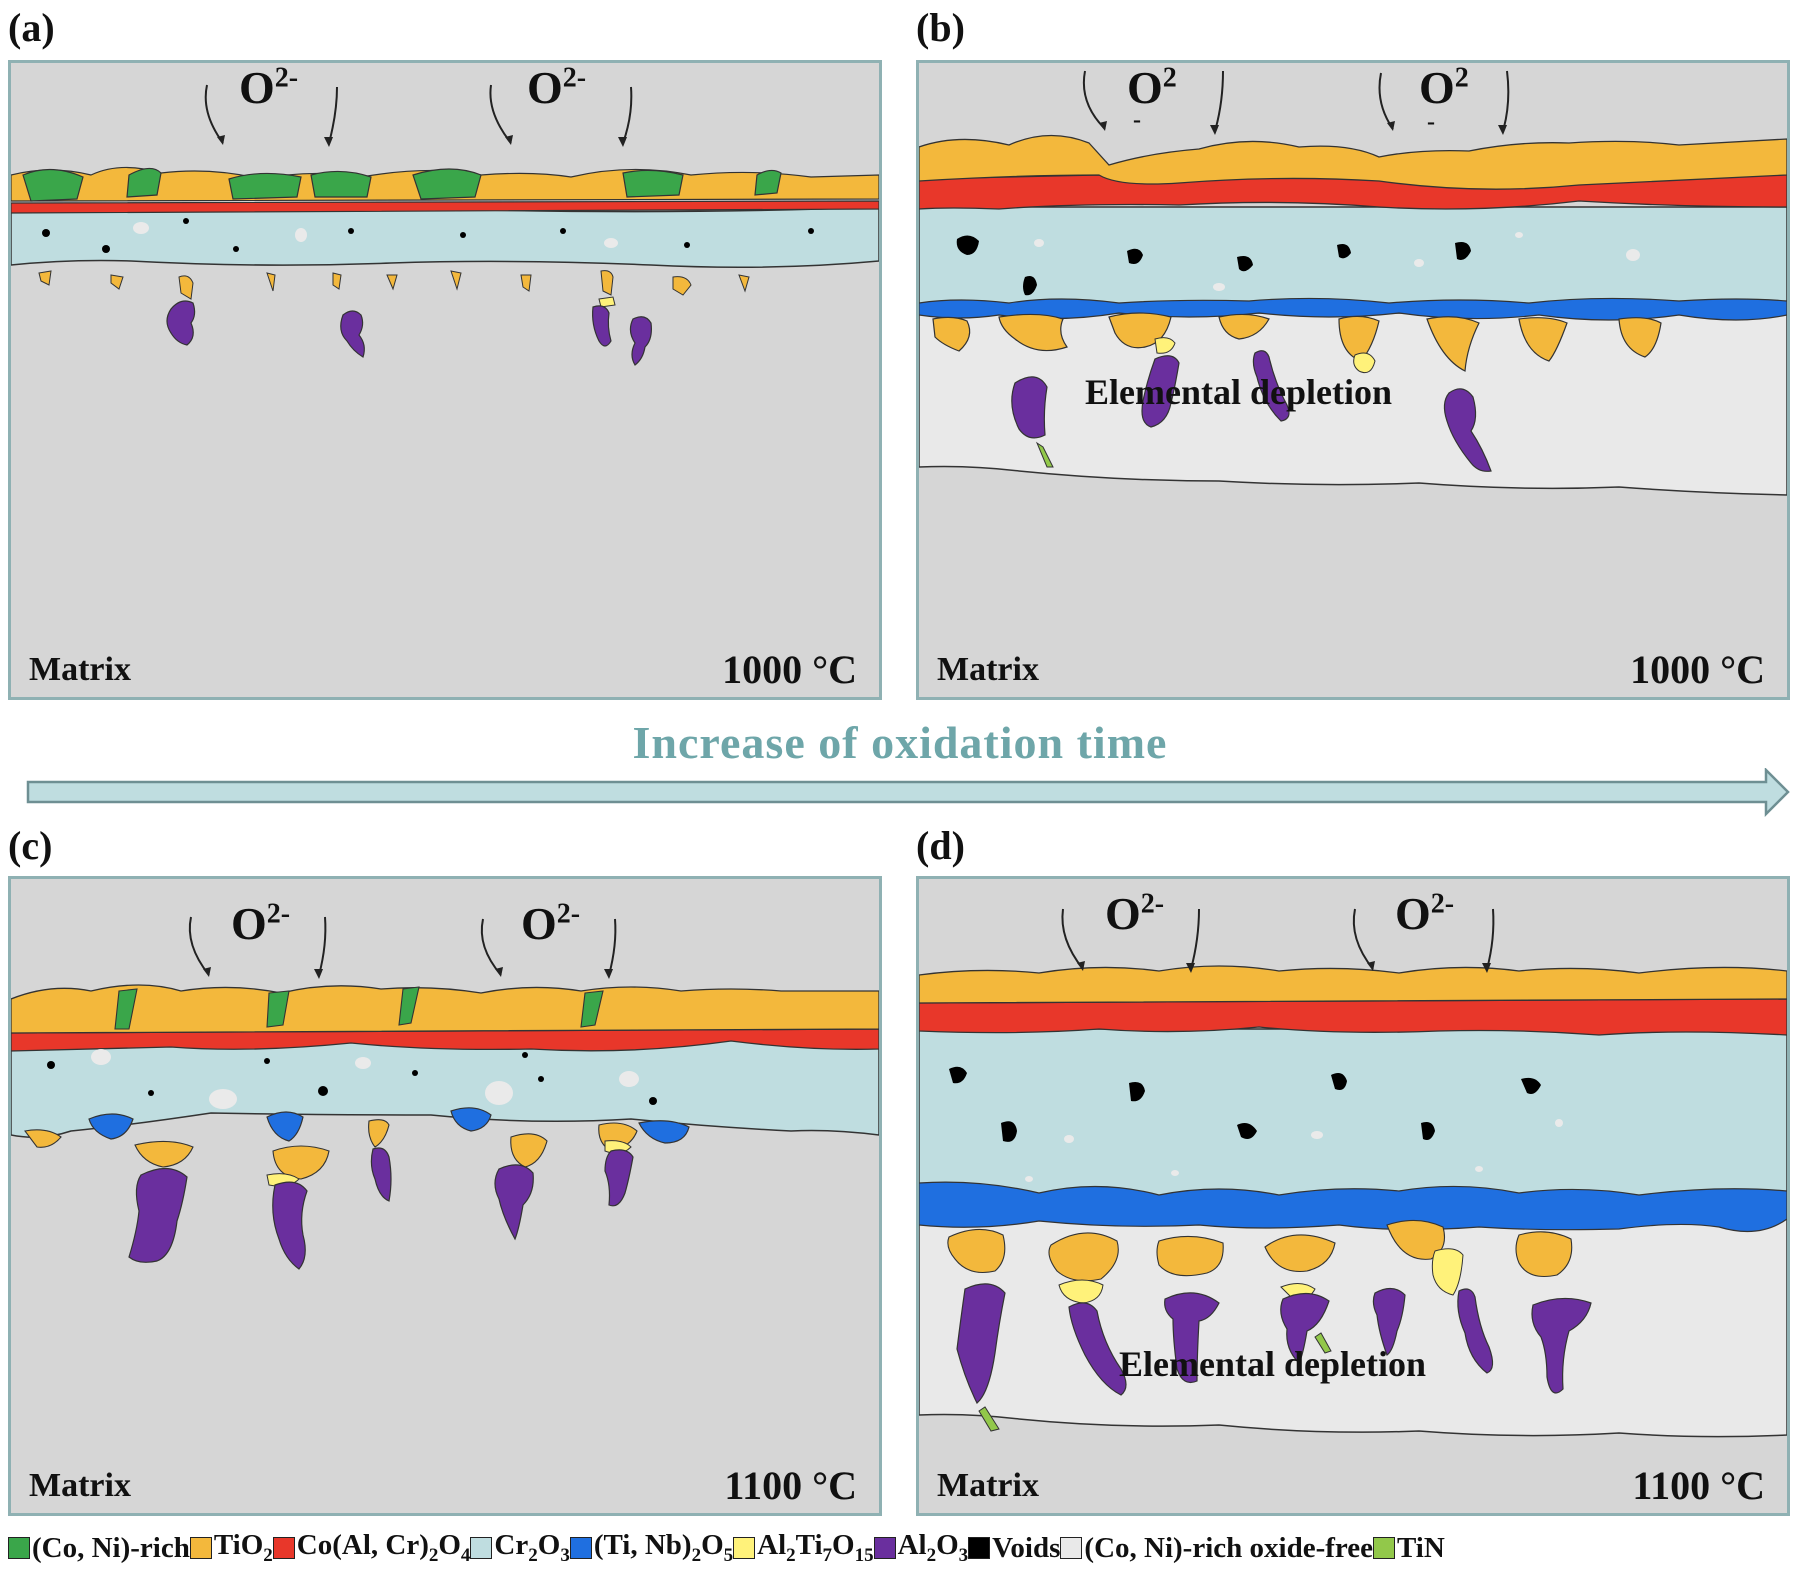 The width and height of the screenshot is (1800, 1570). I want to click on legend-item: (Co, Ni)-rich, so click(99, 1548).